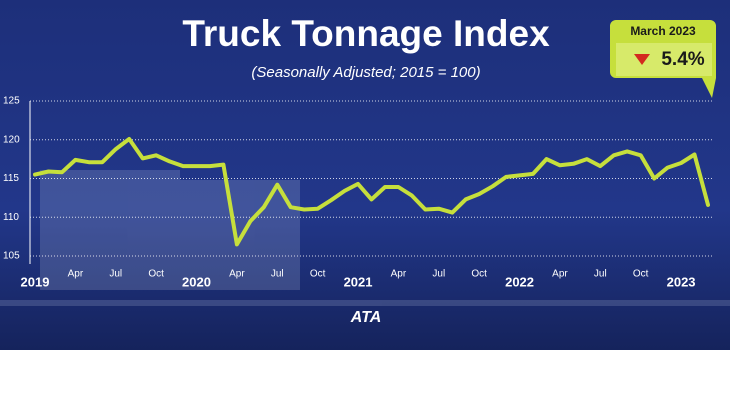 This screenshot has height=410, width=730. I want to click on y-tick-label: 115, so click(11, 178).